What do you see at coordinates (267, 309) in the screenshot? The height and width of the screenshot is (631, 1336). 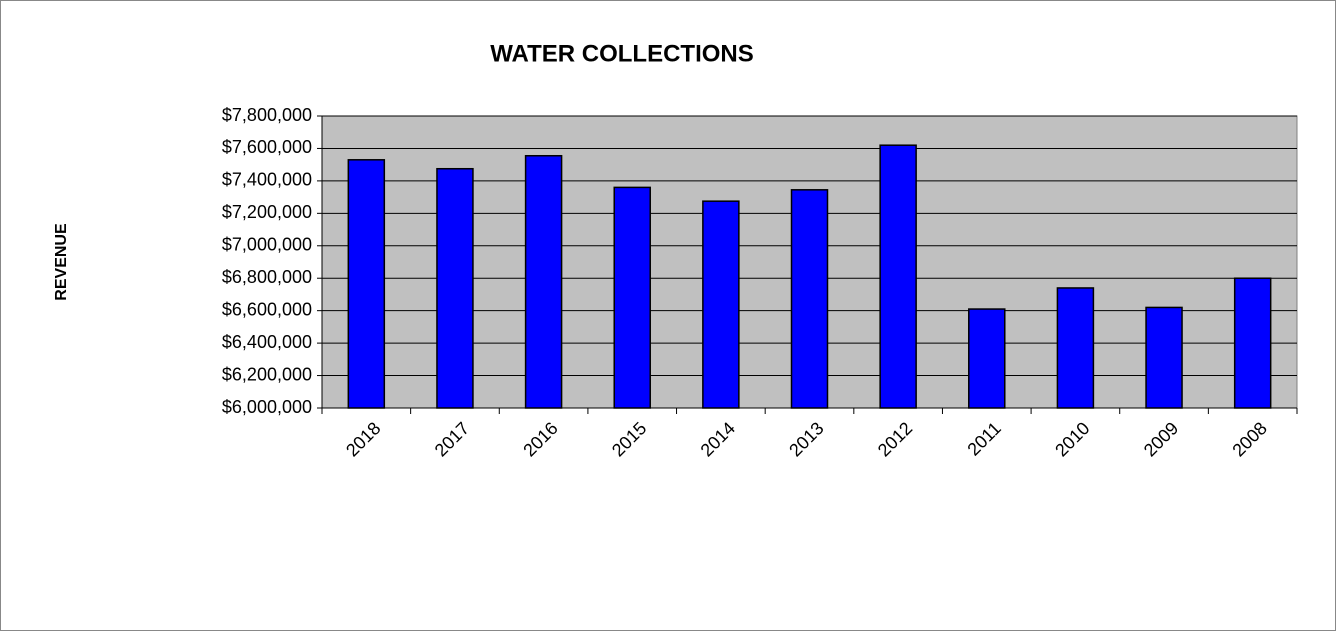 I see `y-tick-label: $6,600,000` at bounding box center [267, 309].